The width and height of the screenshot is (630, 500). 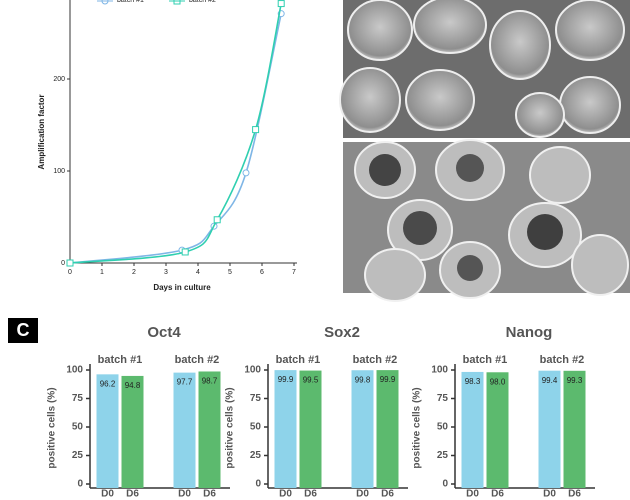 I want to click on x-axis-label: Days in culture, so click(x=182, y=287).